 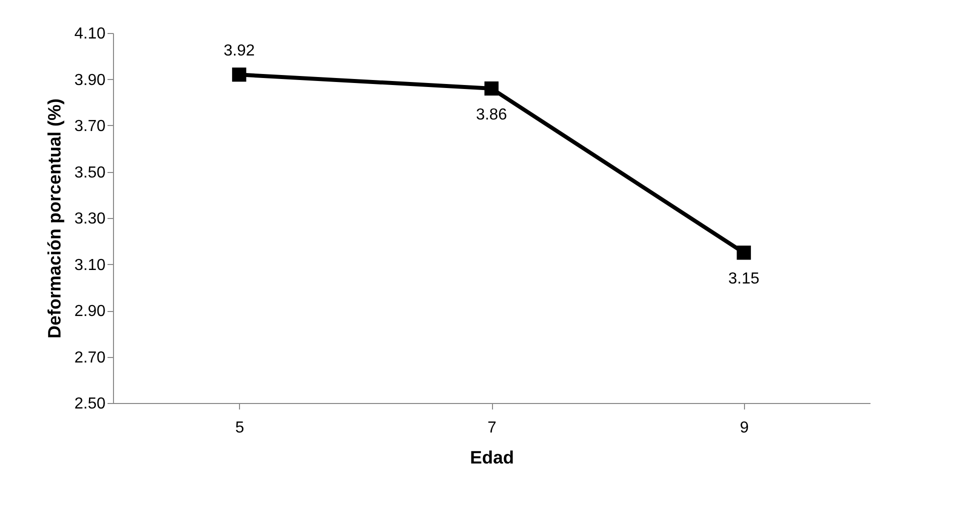 What do you see at coordinates (90, 34) in the screenshot?
I see `y-tick-label: 4.10` at bounding box center [90, 34].